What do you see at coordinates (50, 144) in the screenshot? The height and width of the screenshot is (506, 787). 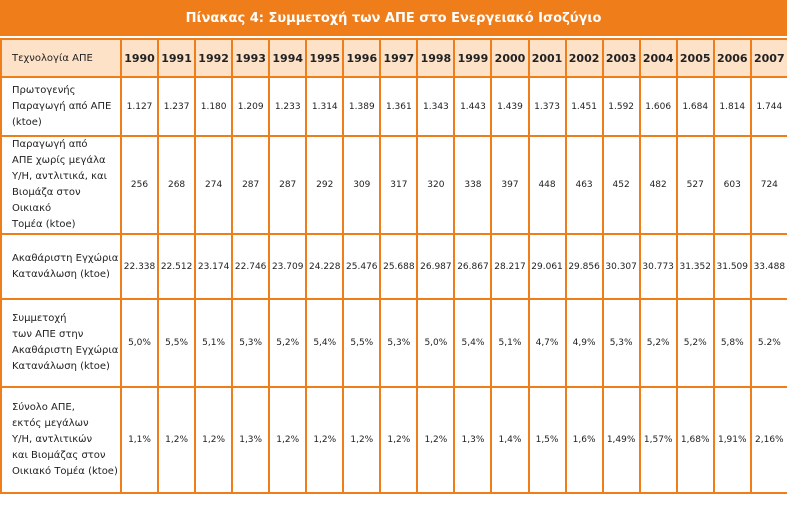 I see `row-label-line: Παραγωγή από` at bounding box center [50, 144].